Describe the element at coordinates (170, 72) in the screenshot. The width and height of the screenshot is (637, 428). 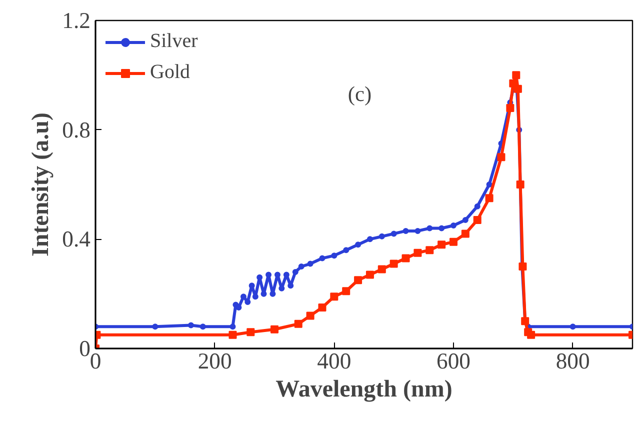
I see `legend-label: Gold` at that location.